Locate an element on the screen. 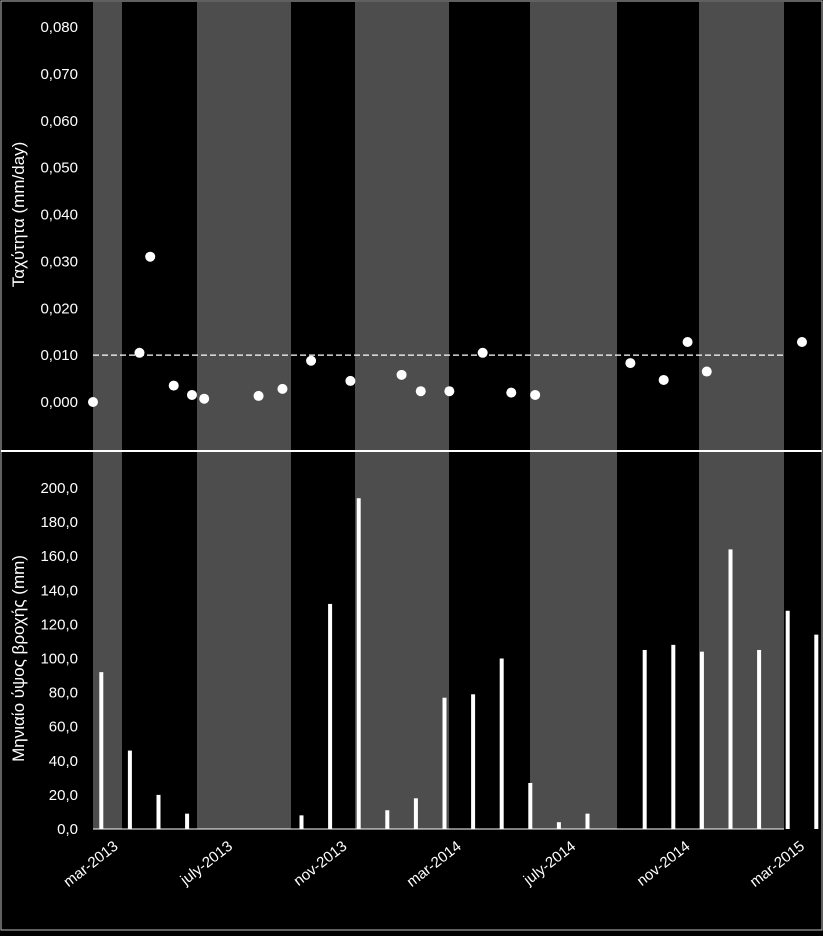 Image resolution: width=823 pixels, height=936 pixels. velocity-y-tick-label: 0,020 is located at coordinates (59, 308).